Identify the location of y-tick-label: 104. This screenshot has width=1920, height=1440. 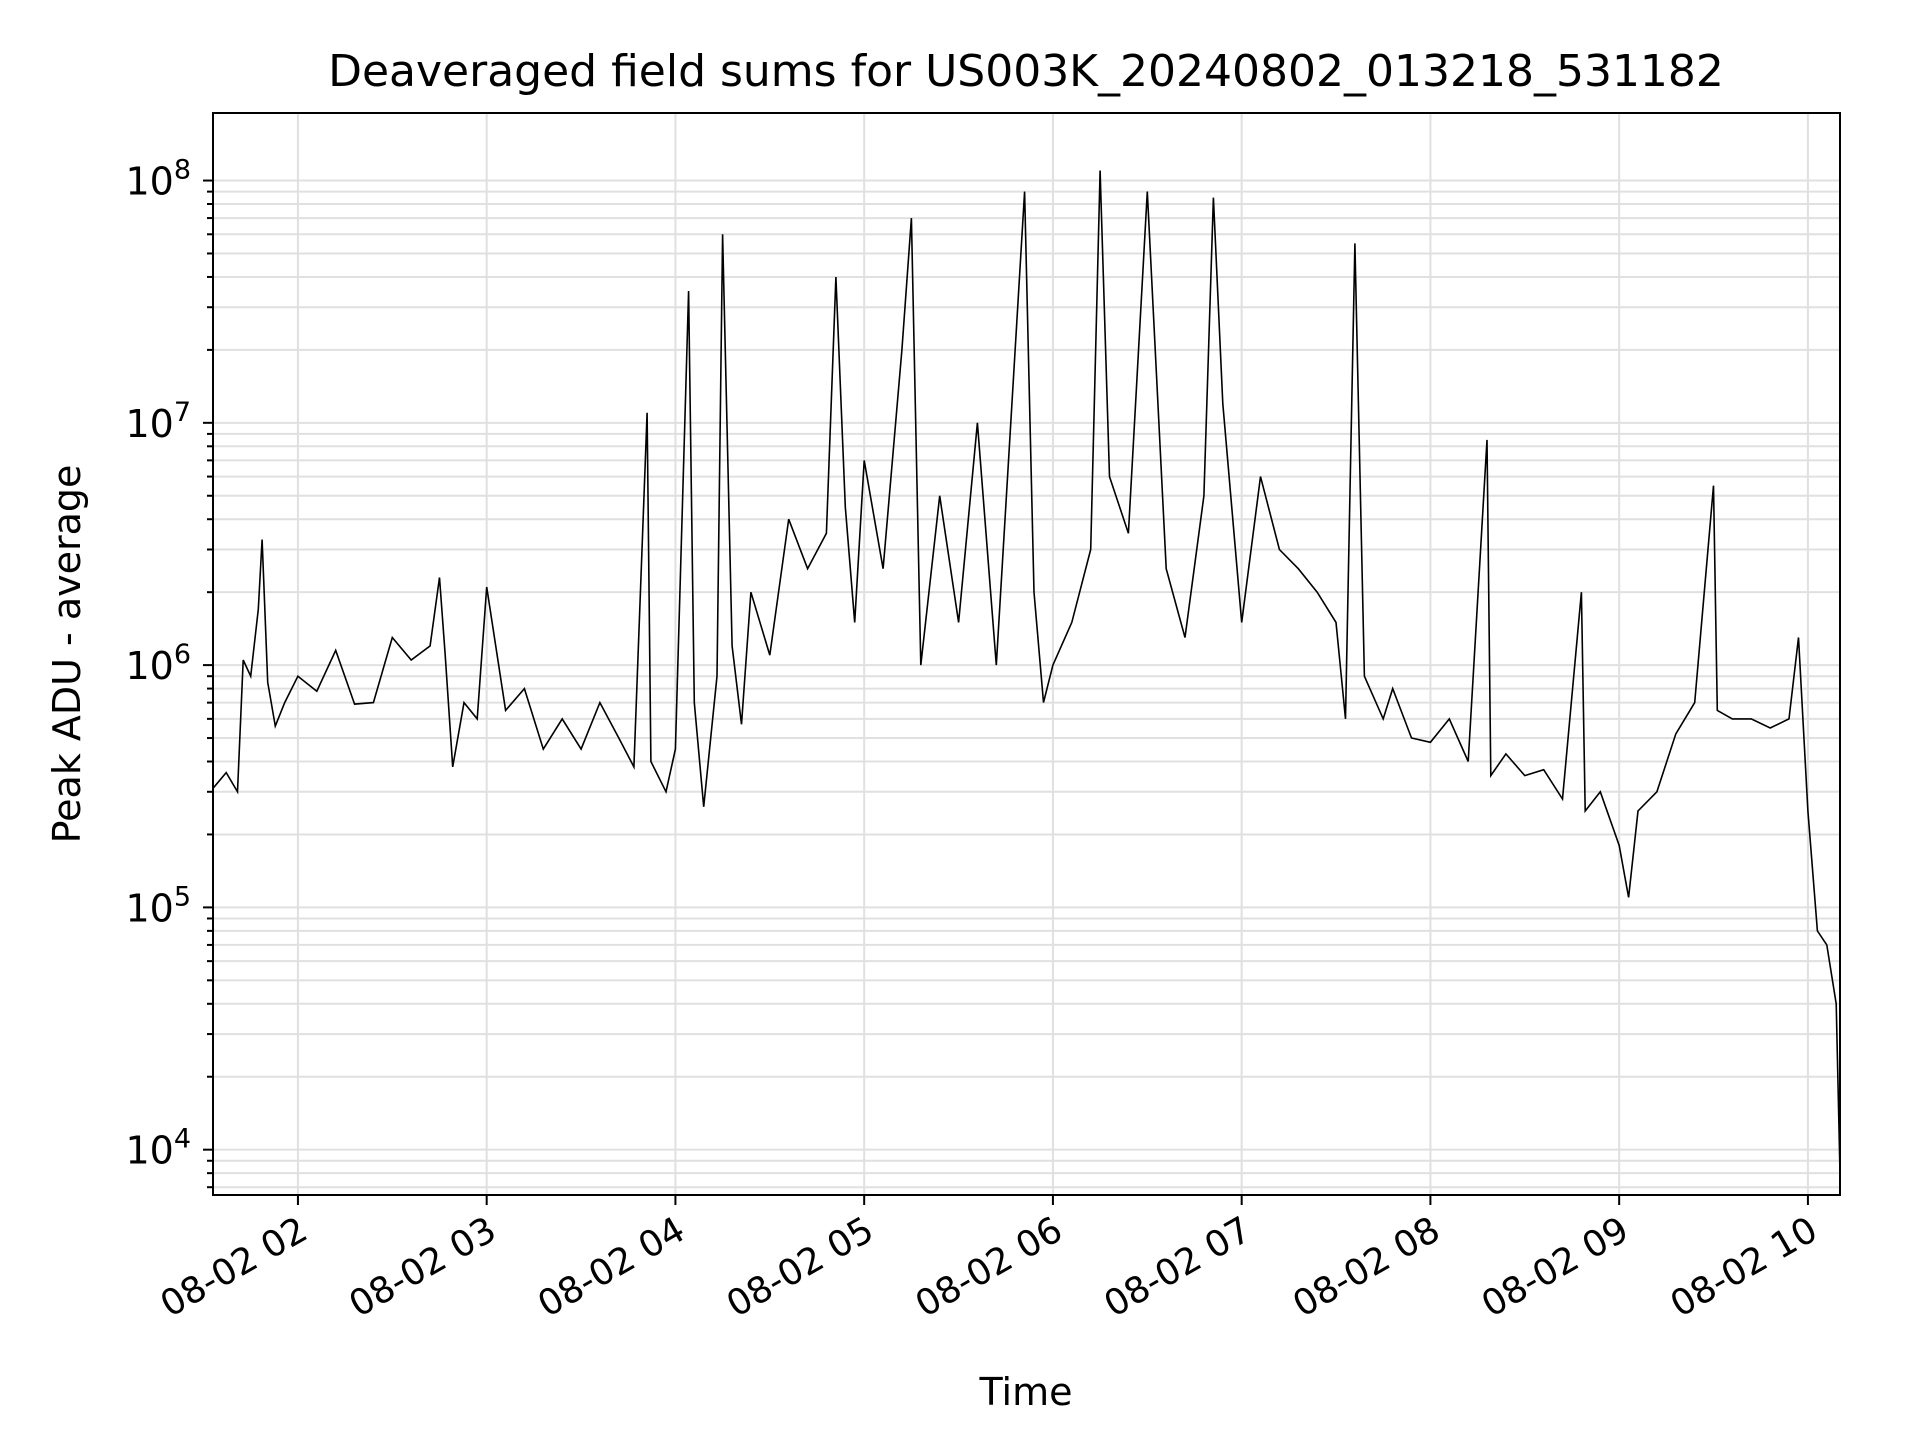
(158, 1148).